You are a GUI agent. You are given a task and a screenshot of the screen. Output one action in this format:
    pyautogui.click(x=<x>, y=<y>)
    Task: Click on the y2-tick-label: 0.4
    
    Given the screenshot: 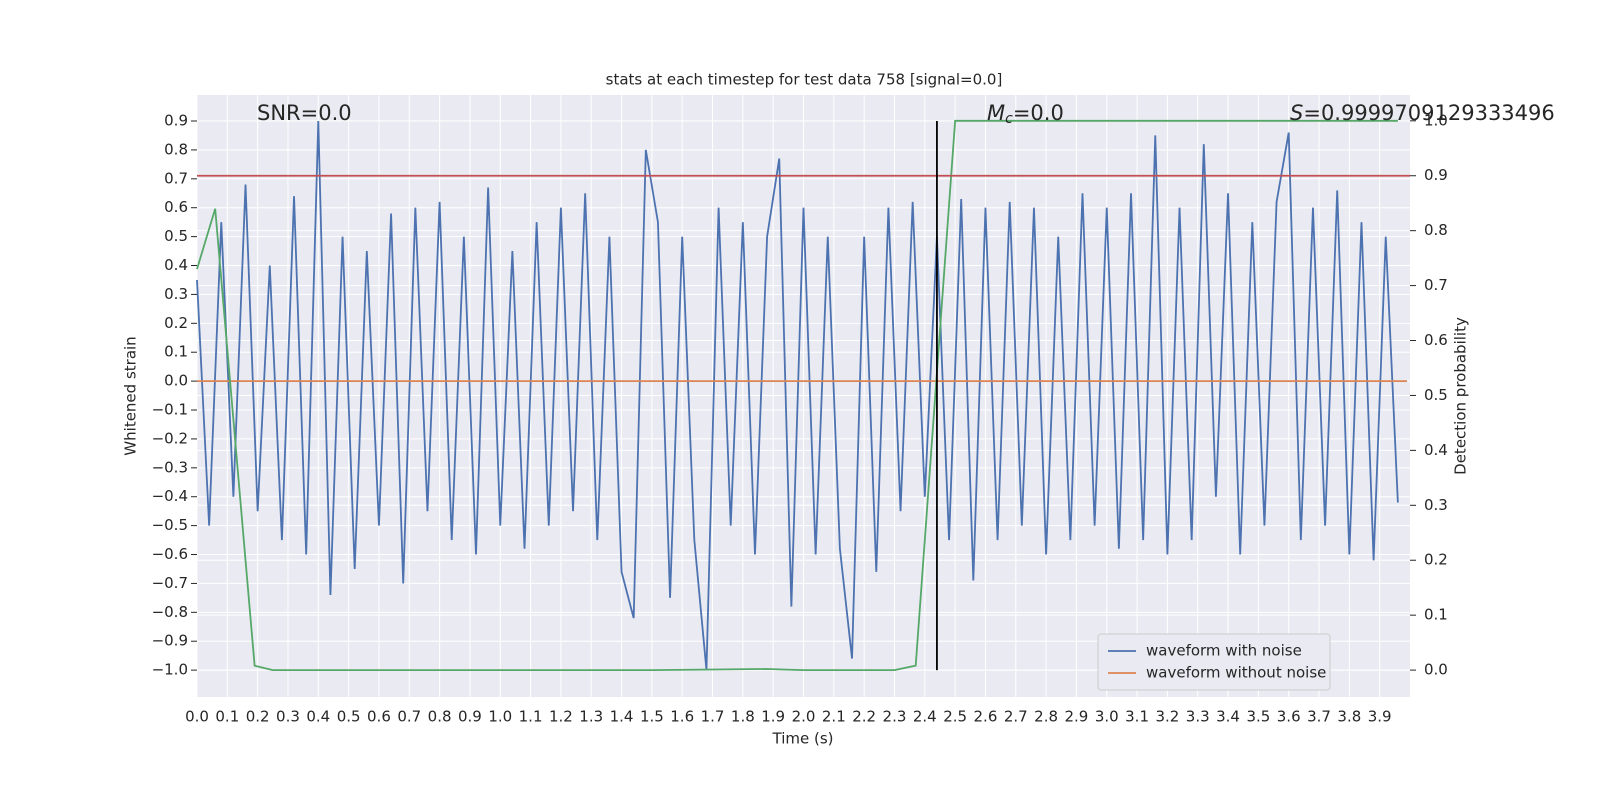 What is the action you would take?
    pyautogui.click(x=1436, y=450)
    